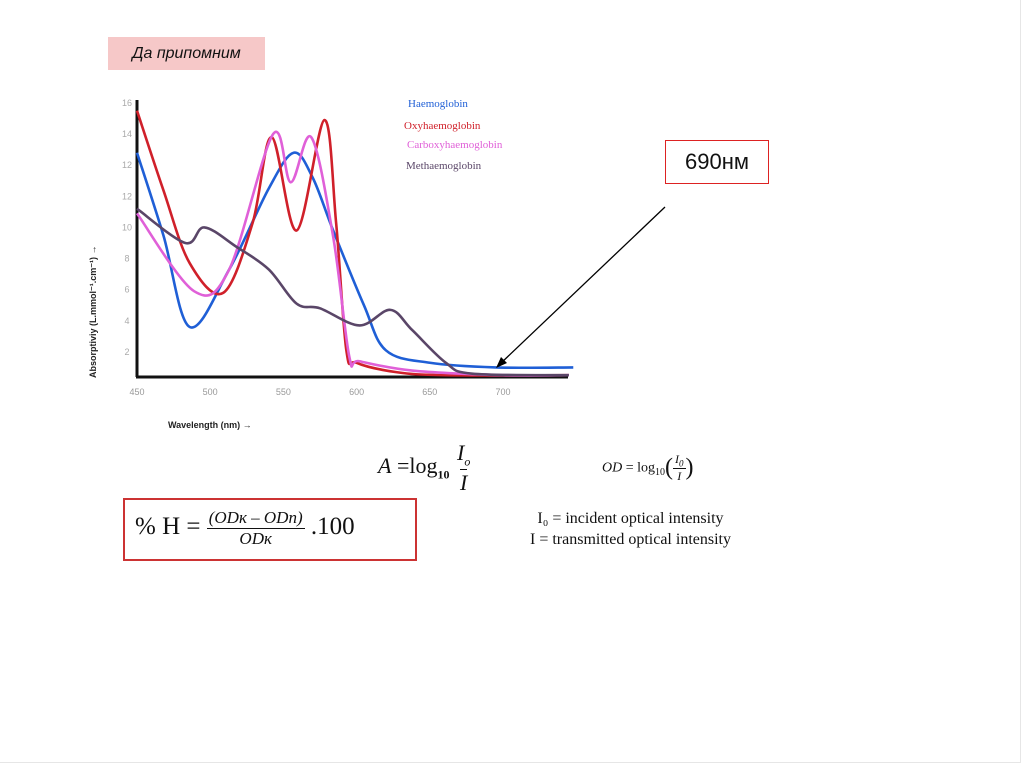 The image size is (1024, 767). I want to click on x-tick-label: 650, so click(429, 392).